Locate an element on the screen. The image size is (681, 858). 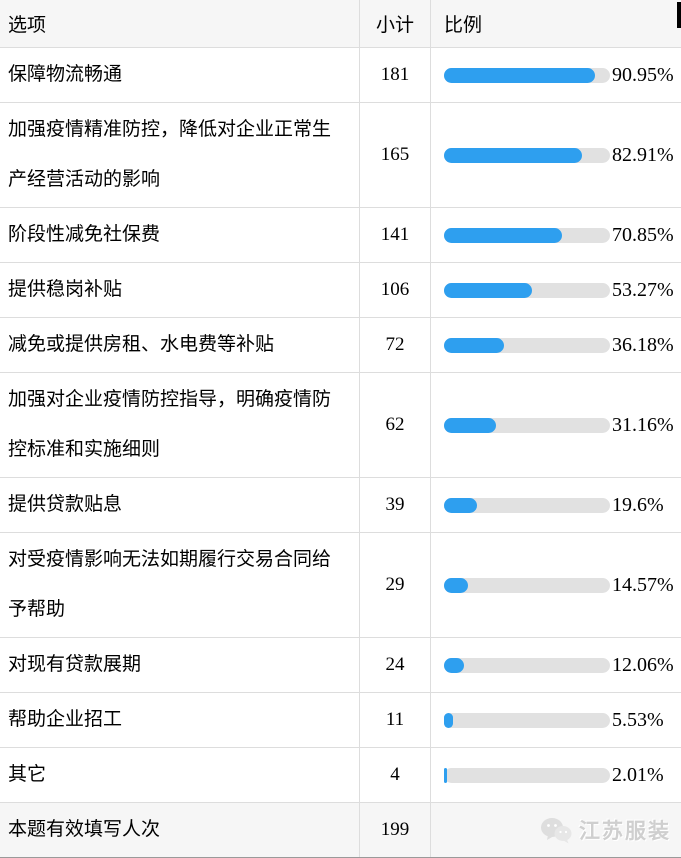
ratio-percent-label: 5.53% is located at coordinates (638, 719).